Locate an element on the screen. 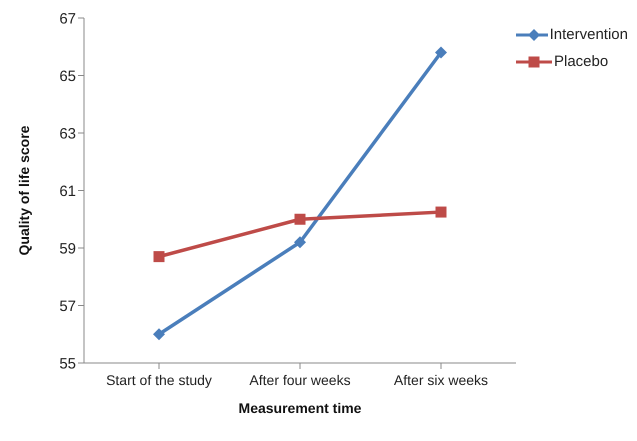 Image resolution: width=637 pixels, height=441 pixels. y-axis-title: Quality of life score is located at coordinates (24, 190).